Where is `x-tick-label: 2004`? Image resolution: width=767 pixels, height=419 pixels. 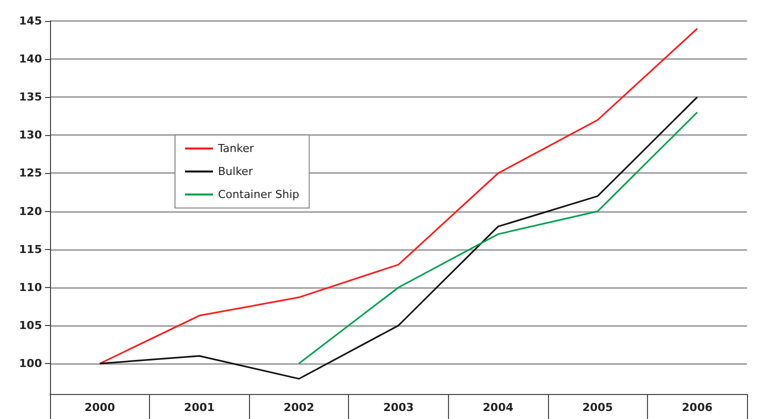 x-tick-label: 2004 is located at coordinates (498, 407).